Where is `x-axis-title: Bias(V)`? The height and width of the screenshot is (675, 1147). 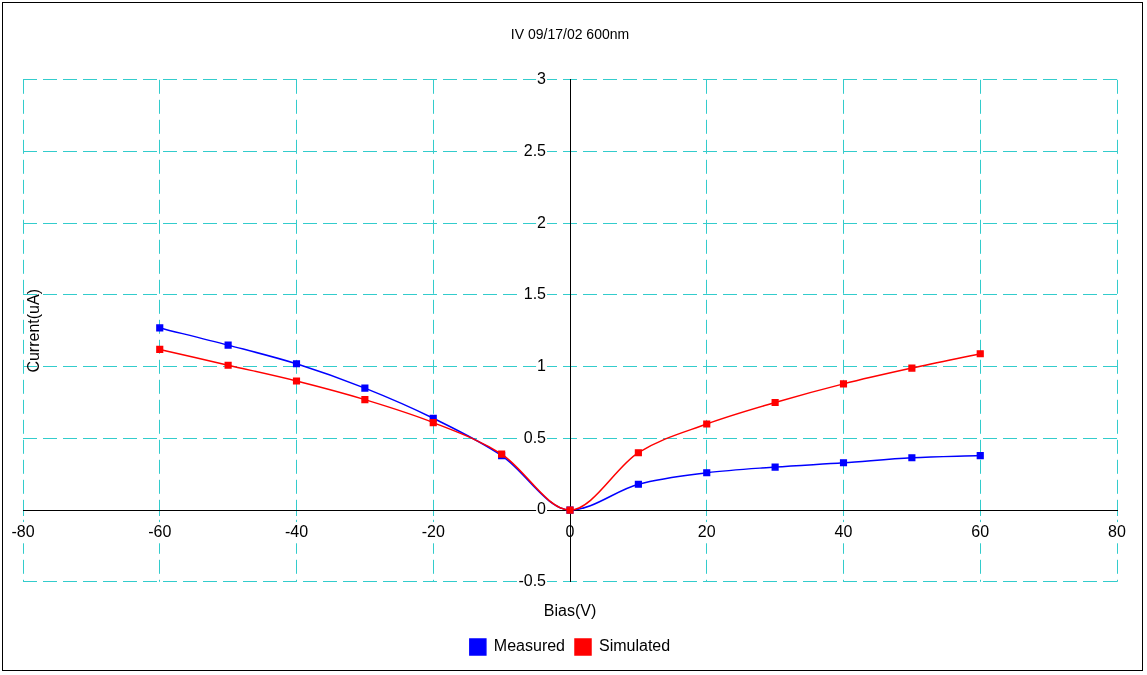
x-axis-title: Bias(V) is located at coordinates (570, 611).